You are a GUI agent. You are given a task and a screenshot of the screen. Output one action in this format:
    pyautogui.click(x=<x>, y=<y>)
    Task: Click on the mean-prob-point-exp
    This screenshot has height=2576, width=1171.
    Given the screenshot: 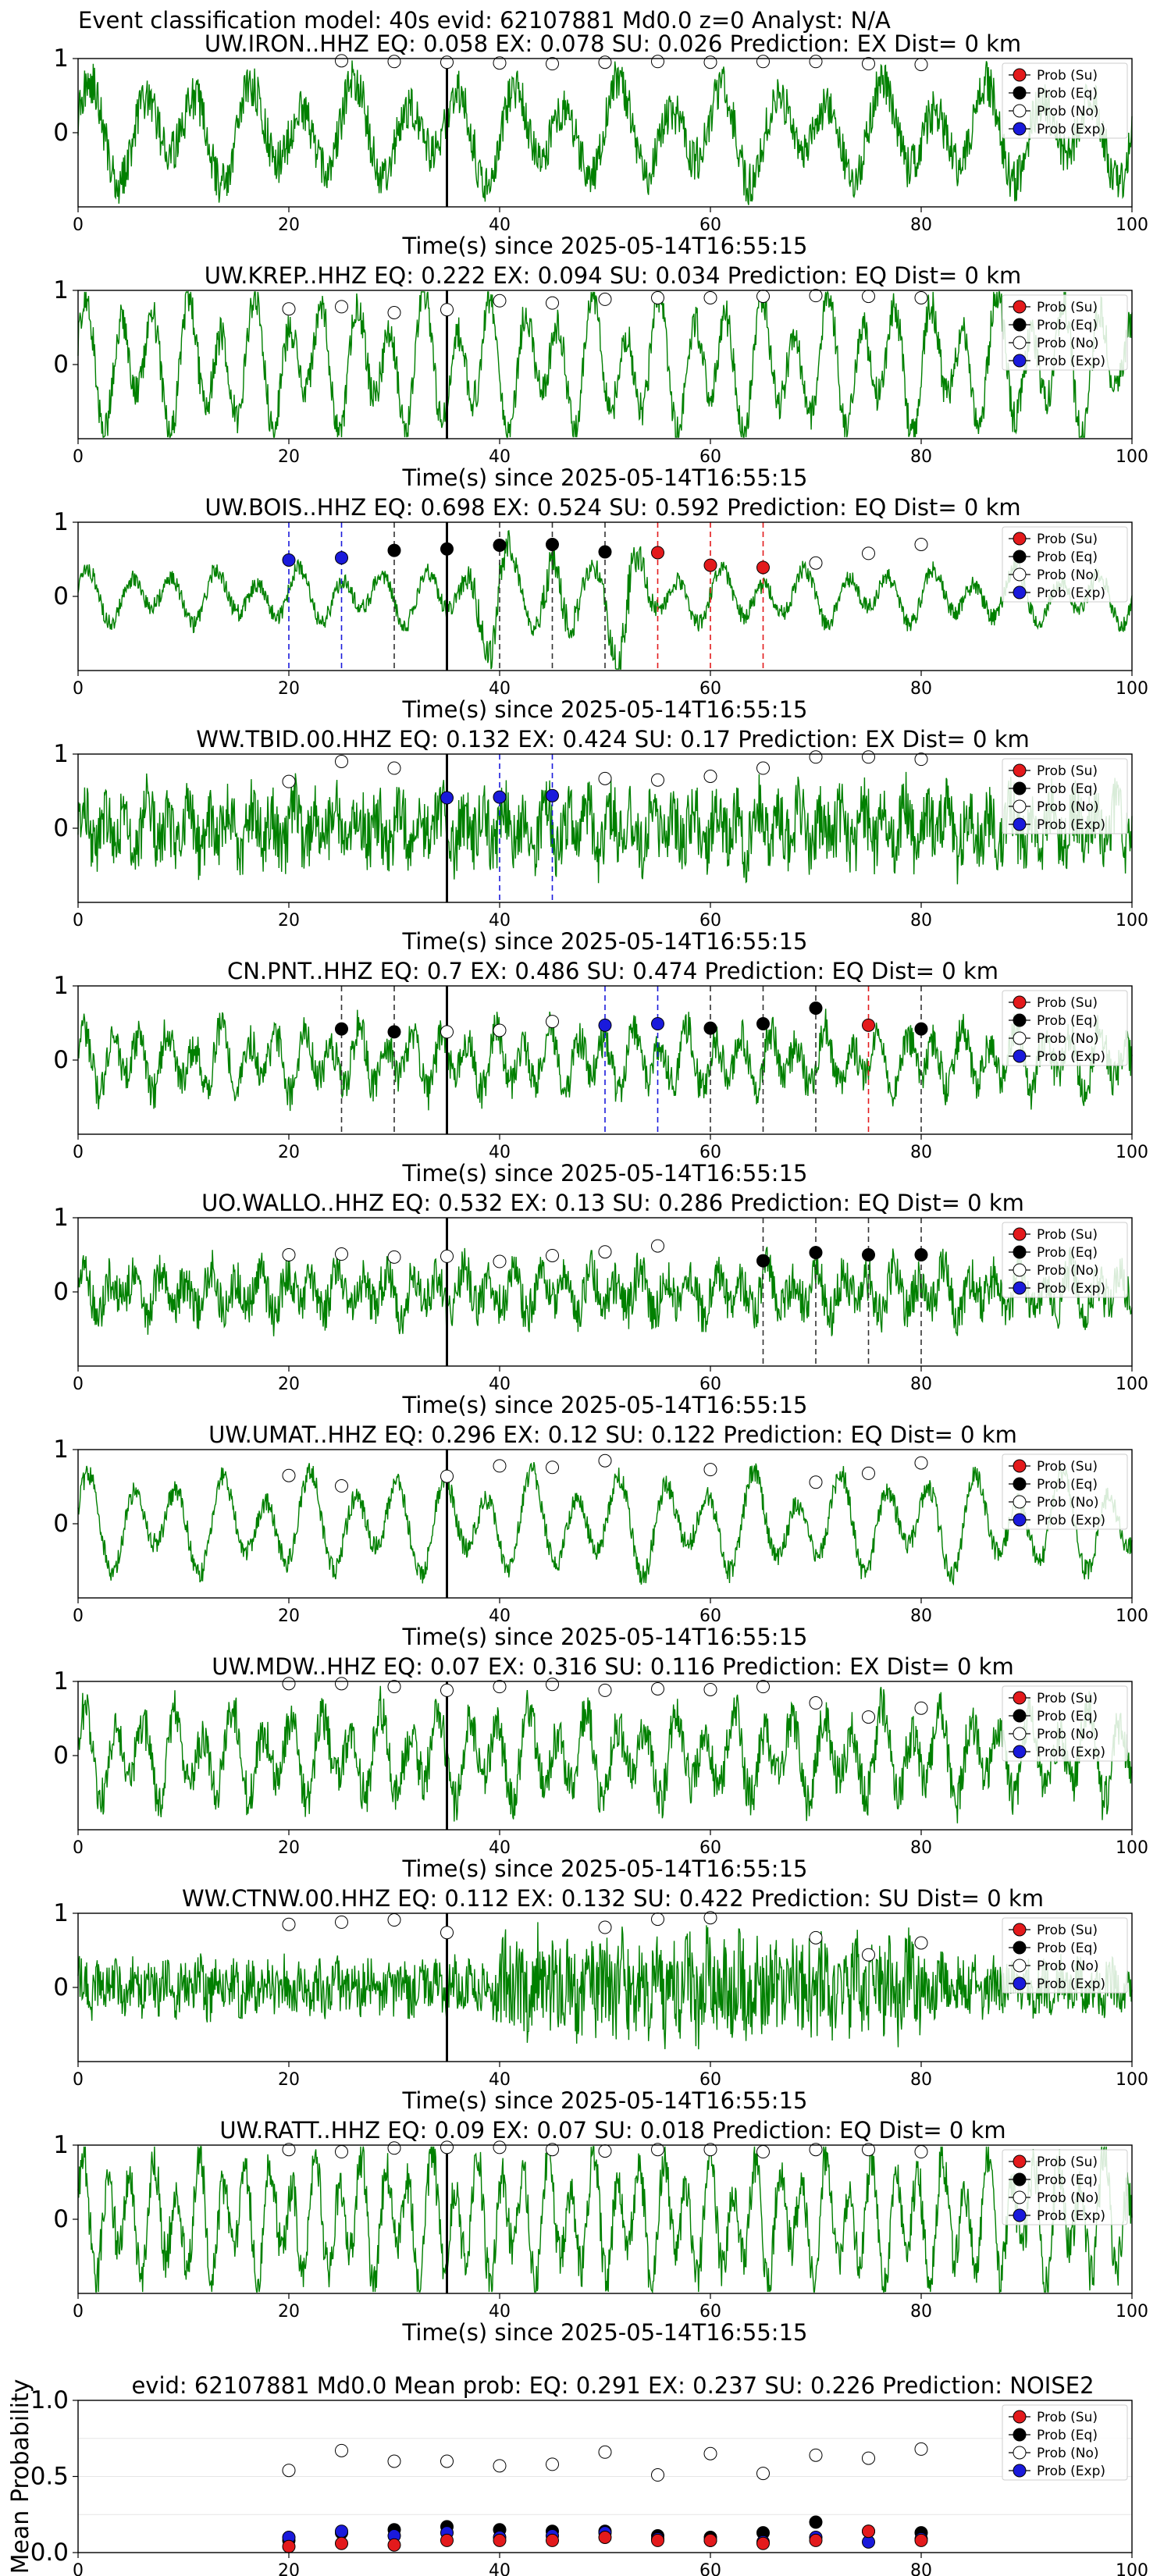 What is the action you would take?
    pyautogui.click(x=341, y=2531)
    